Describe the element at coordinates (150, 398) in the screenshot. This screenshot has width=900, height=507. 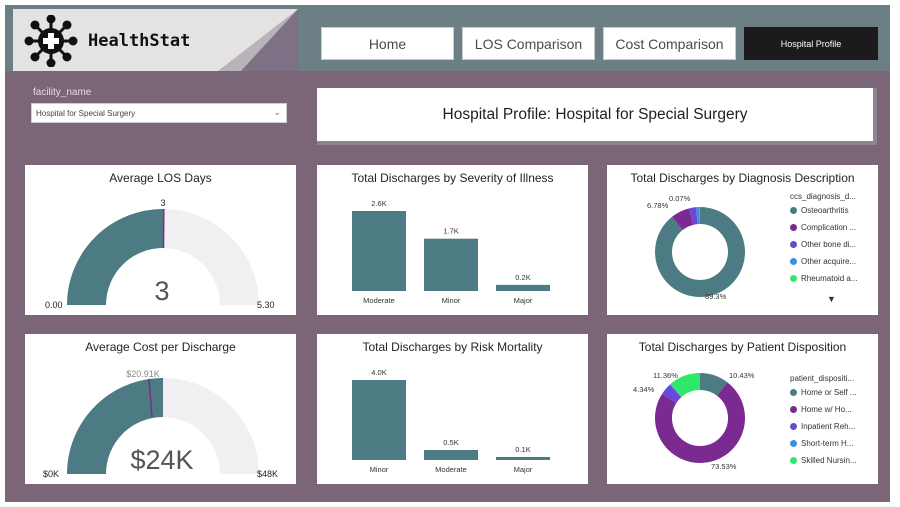
I see `cost-gauge-target` at that location.